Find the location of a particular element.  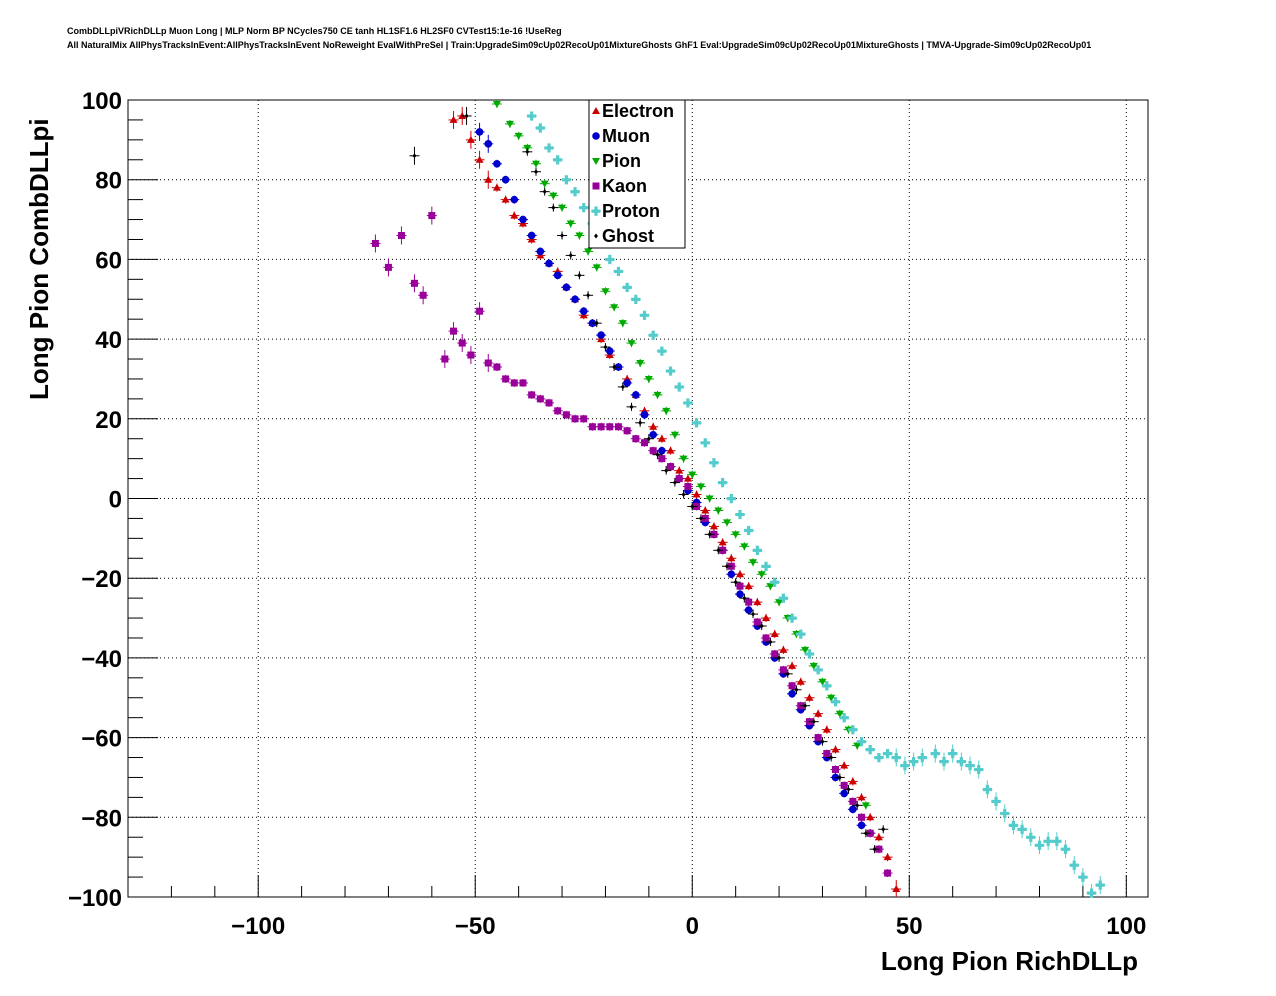

legend-label-pion: Pion is located at coordinates (621, 161).